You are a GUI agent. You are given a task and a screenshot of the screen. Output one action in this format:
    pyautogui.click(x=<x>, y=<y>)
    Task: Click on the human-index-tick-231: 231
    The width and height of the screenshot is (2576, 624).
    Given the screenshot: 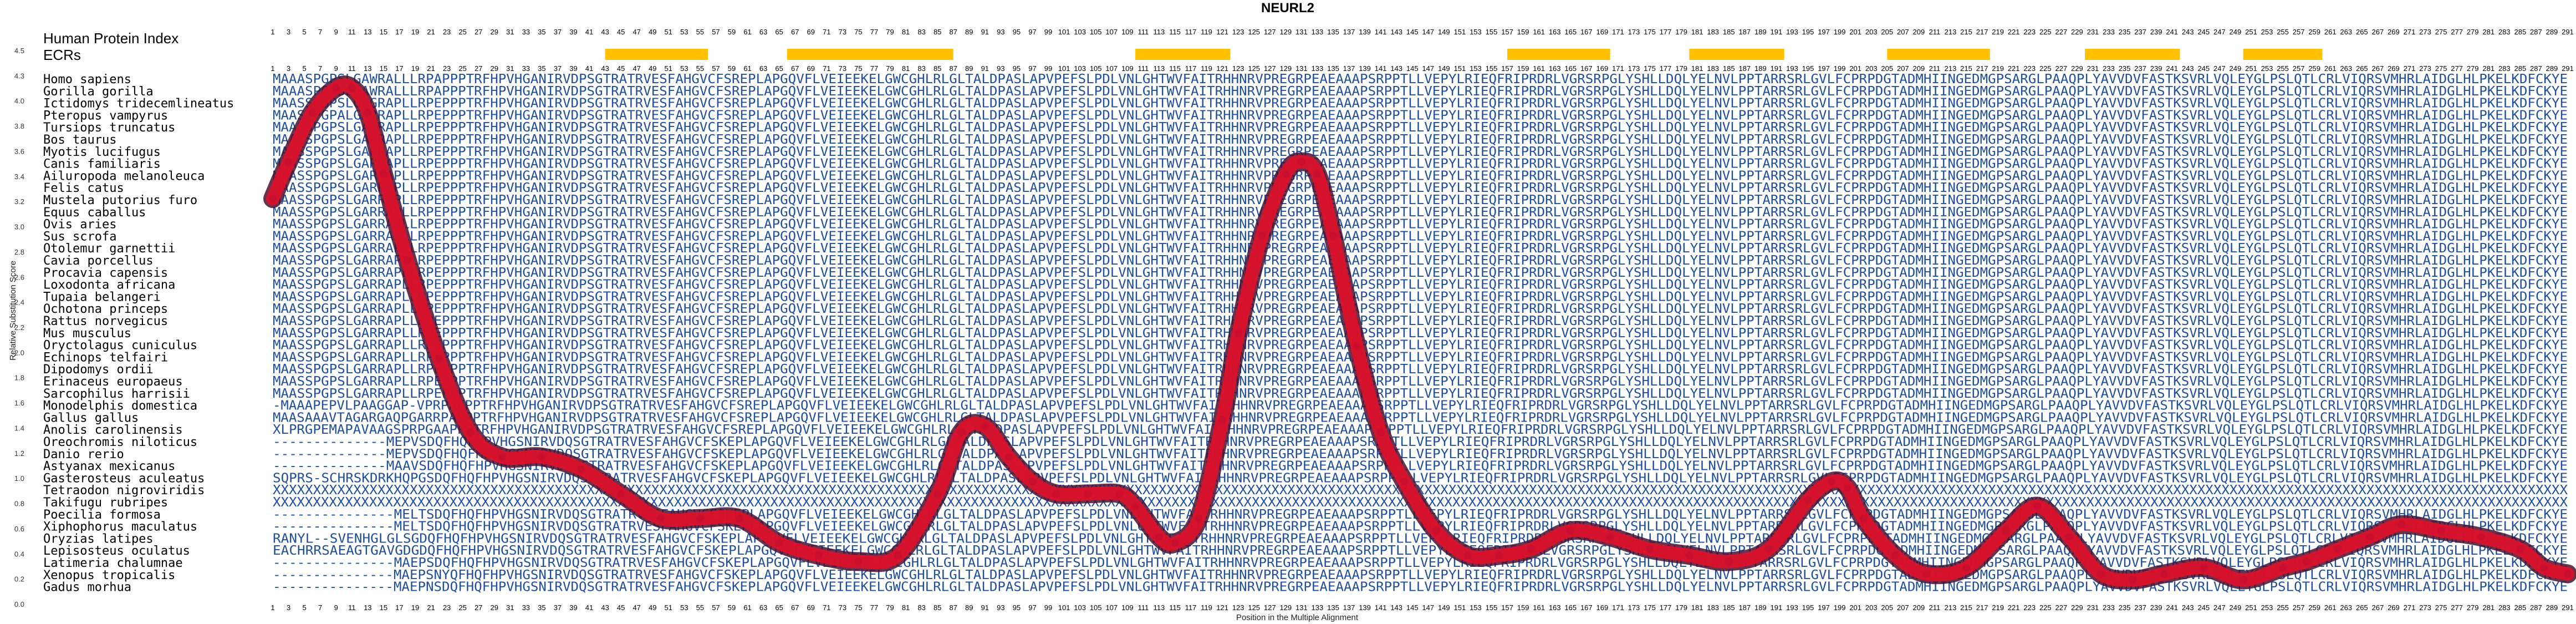 What is the action you would take?
    pyautogui.click(x=2093, y=32)
    